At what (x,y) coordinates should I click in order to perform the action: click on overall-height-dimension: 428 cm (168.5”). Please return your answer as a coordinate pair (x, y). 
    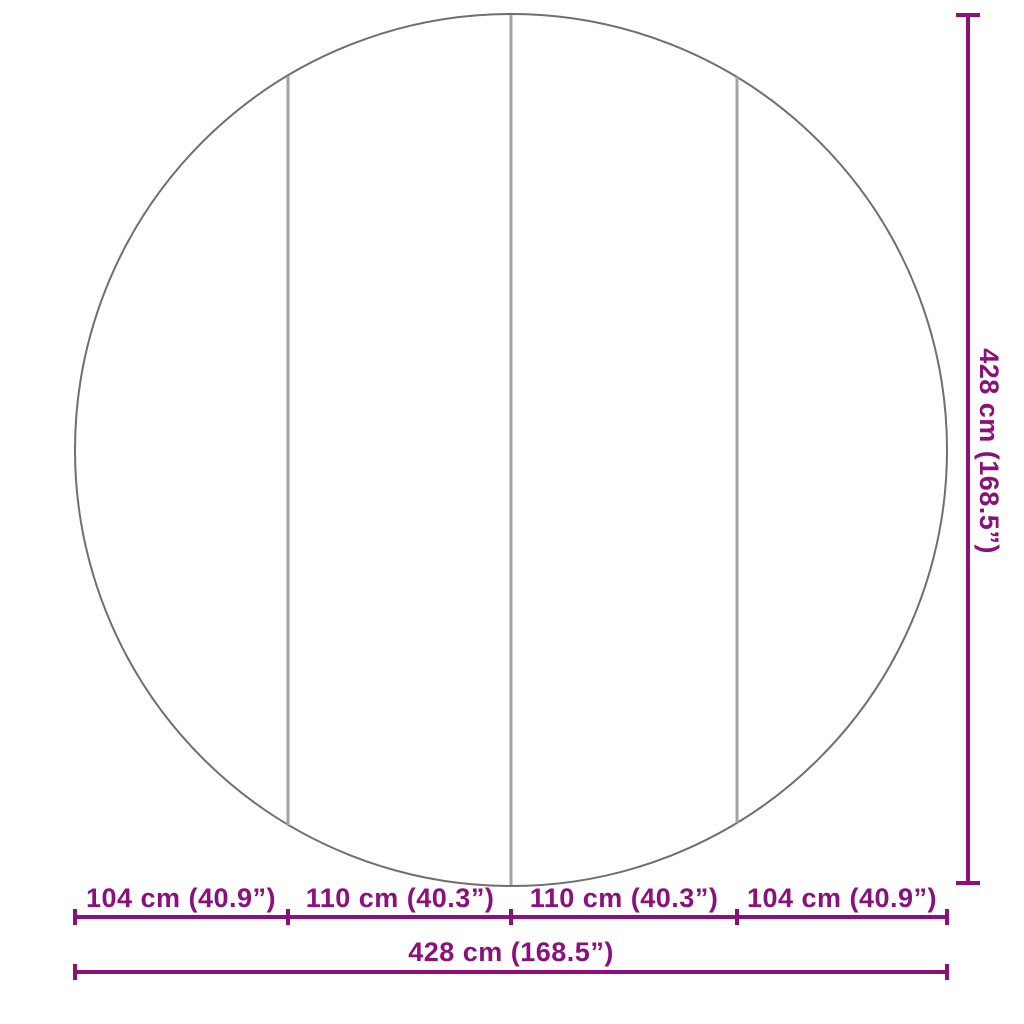
    Looking at the image, I should click on (980, 449).